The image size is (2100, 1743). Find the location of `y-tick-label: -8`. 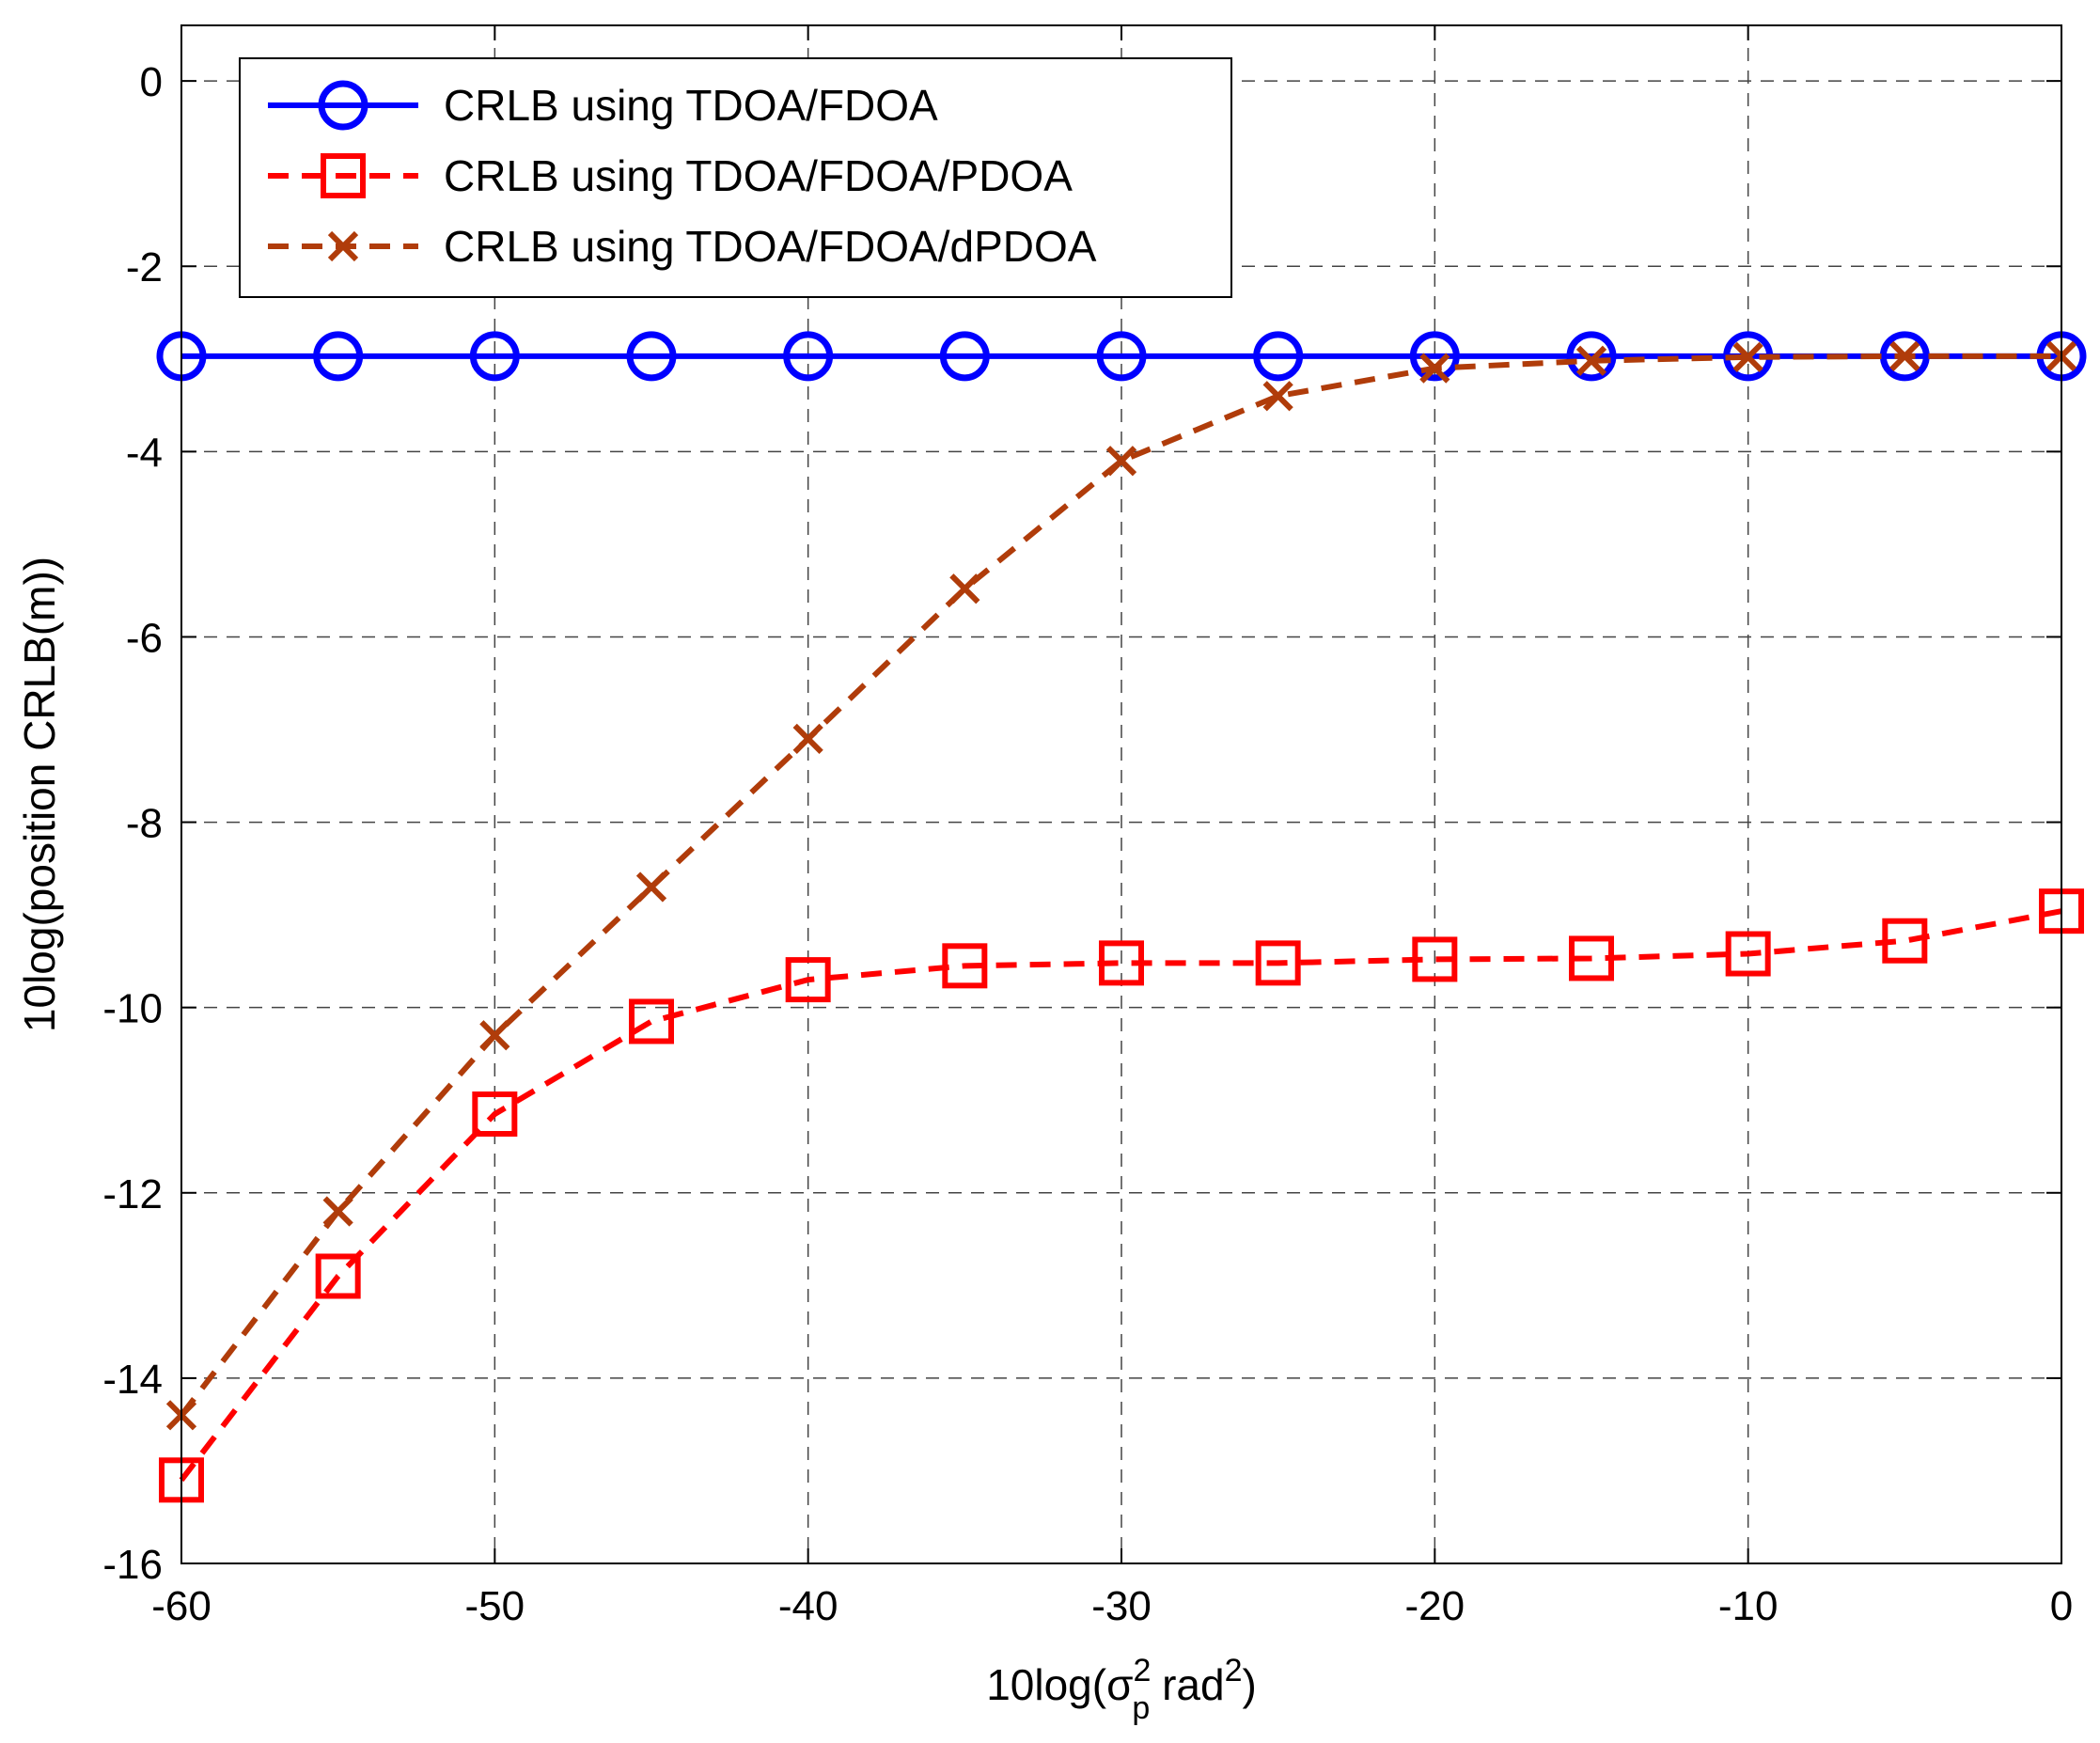

y-tick-label: -8 is located at coordinates (144, 824).